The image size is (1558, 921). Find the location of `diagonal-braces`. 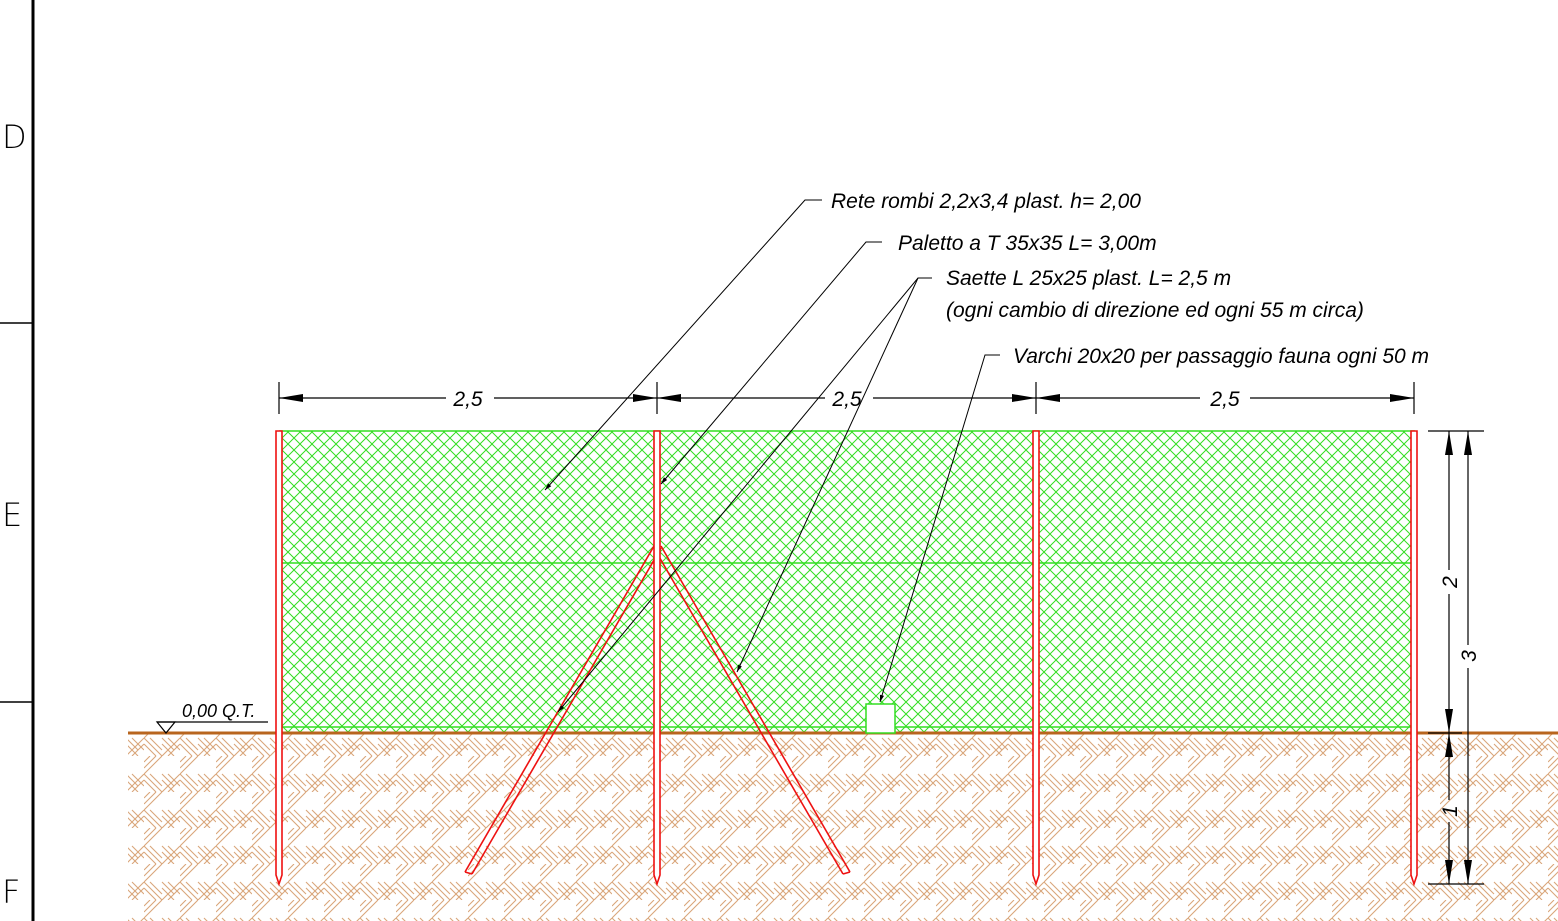

diagonal-braces is located at coordinates (657, 710).